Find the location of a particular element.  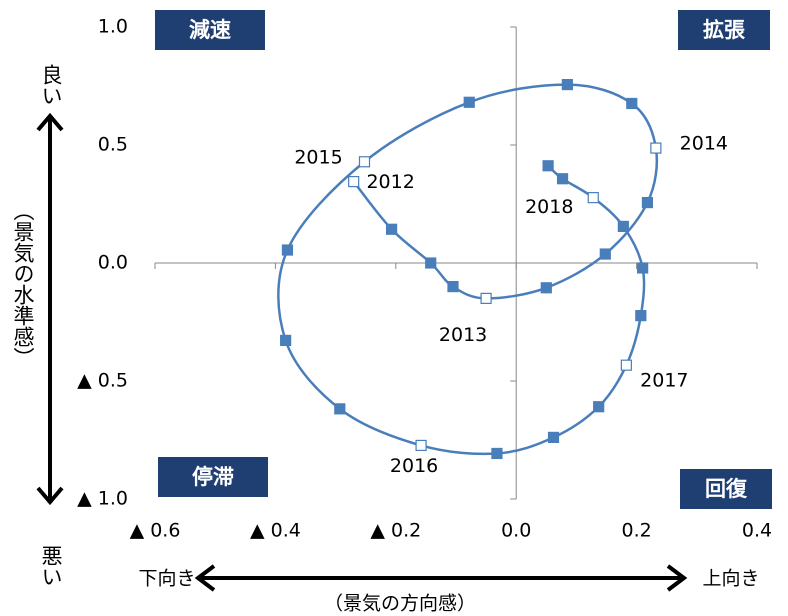

y-tick-label: 1.0 is located at coordinates (113, 27).